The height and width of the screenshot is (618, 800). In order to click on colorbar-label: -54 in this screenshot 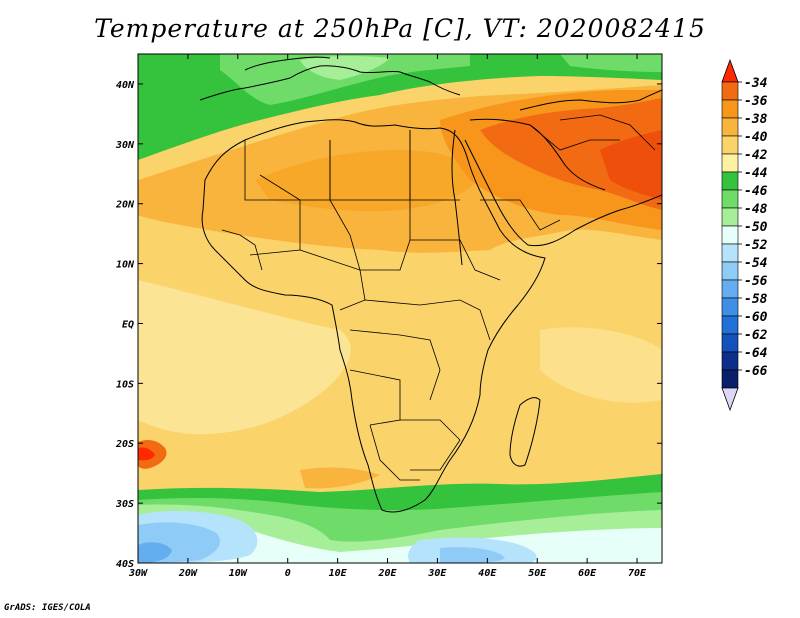, I will do `click(756, 263)`.